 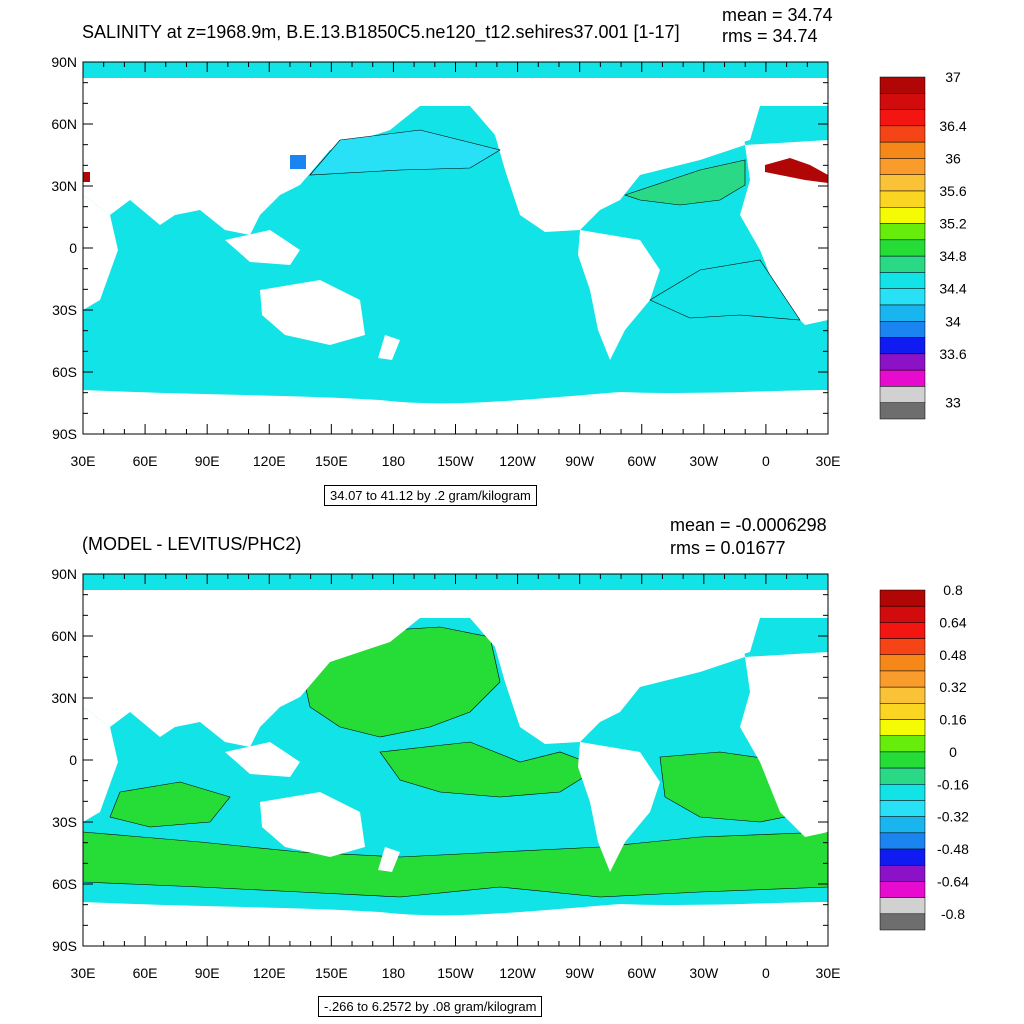 I want to click on bottom-colorbar-label: -0.64, so click(x=953, y=881).